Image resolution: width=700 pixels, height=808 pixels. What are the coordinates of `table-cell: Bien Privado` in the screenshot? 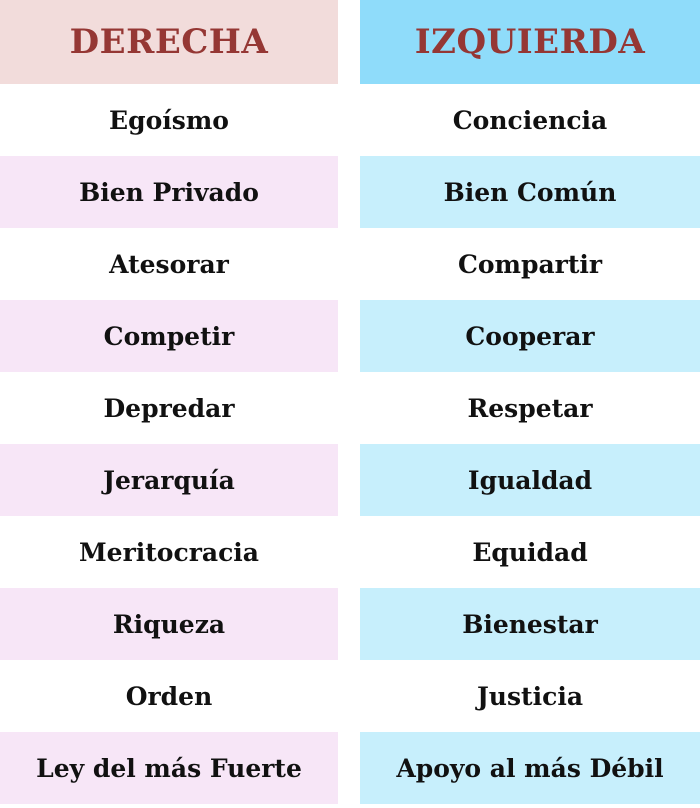 It's located at (169, 192).